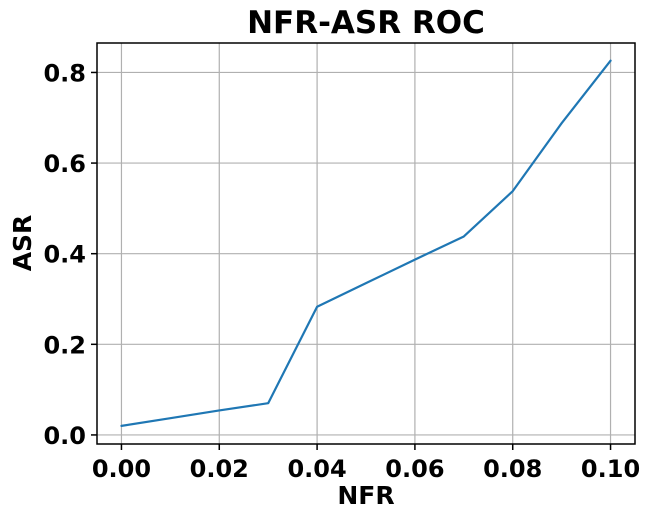 The height and width of the screenshot is (521, 654). Describe the element at coordinates (22, 243) in the screenshot. I see `y-axis-label: ASR` at that location.